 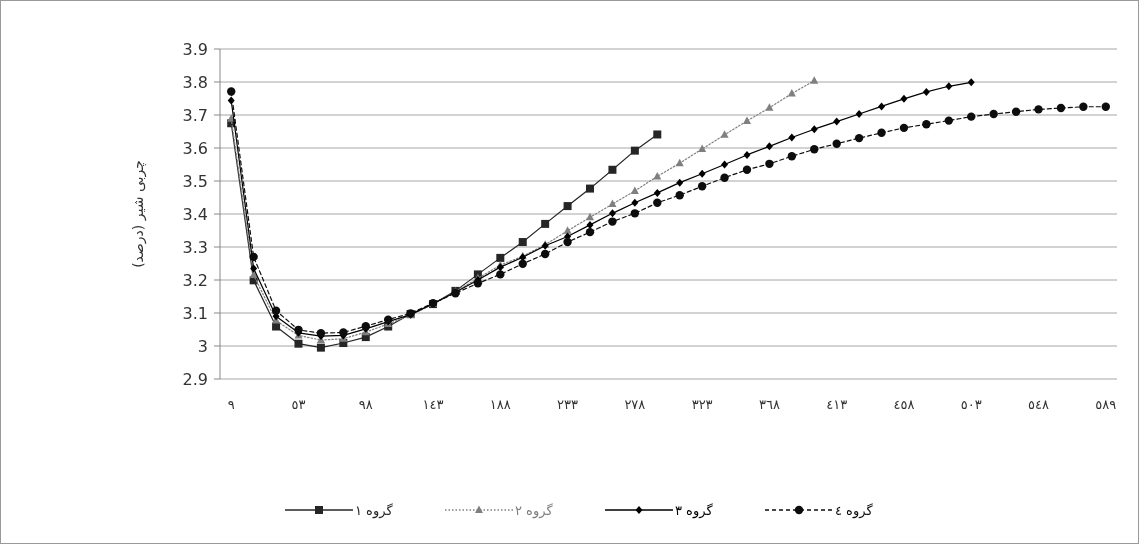 I want to click on y-tick-label: 3.2, so click(x=195, y=280).